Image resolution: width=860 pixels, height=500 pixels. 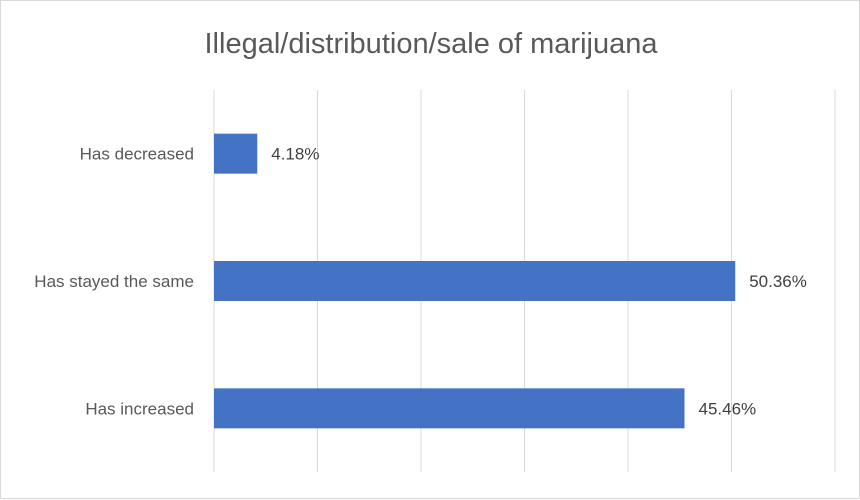 What do you see at coordinates (778, 281) in the screenshot?
I see `value-label: 50.36%` at bounding box center [778, 281].